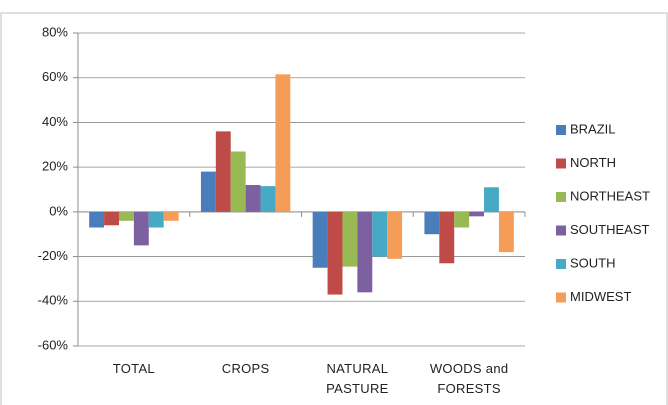 This screenshot has height=405, width=668. Describe the element at coordinates (133, 368) in the screenshot. I see `x-tick-label: TOTAL` at that location.